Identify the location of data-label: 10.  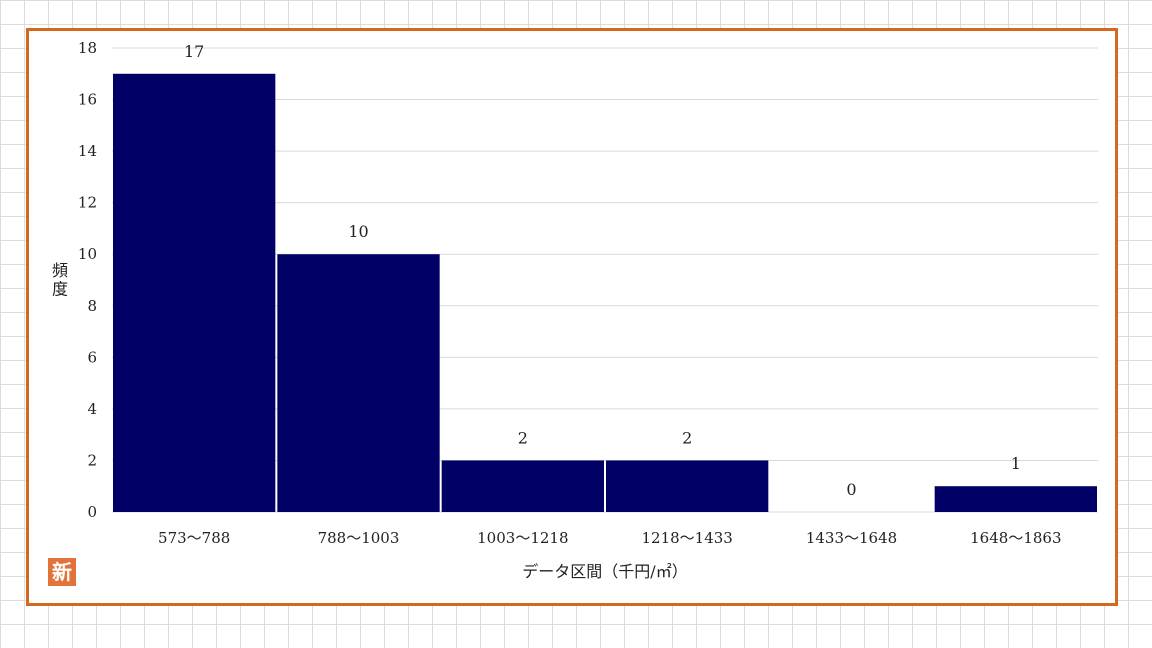
(358, 231).